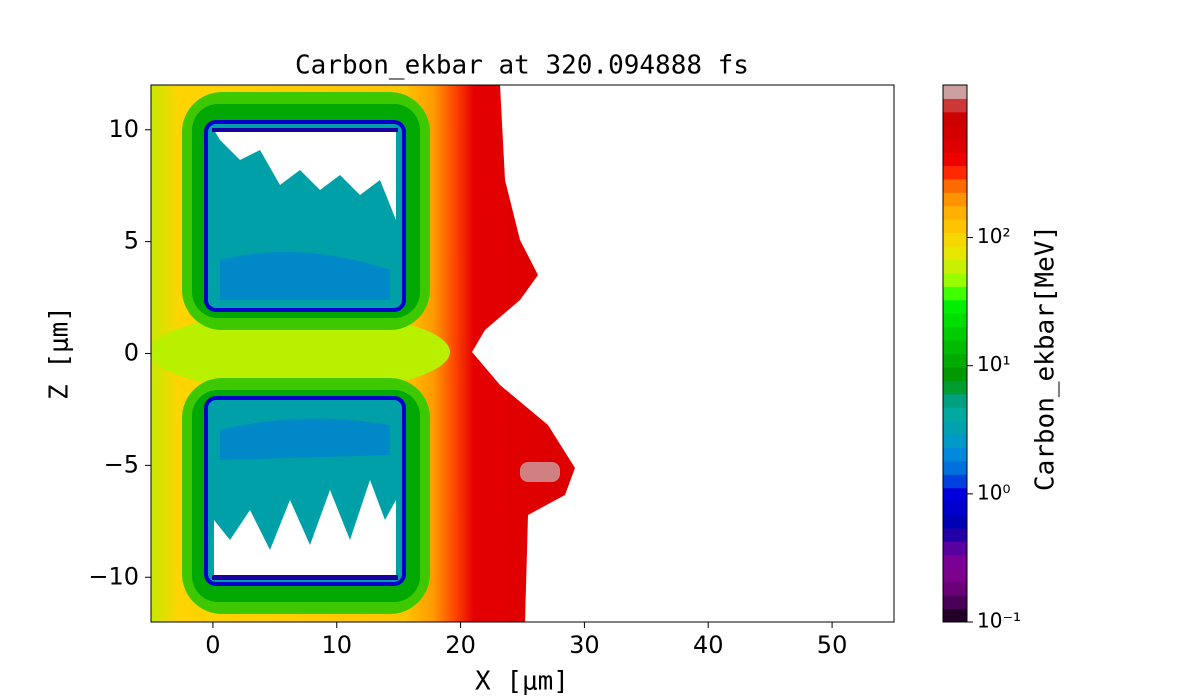 The width and height of the screenshot is (1200, 700). Describe the element at coordinates (460, 645) in the screenshot. I see `x-tick-label: 20` at that location.